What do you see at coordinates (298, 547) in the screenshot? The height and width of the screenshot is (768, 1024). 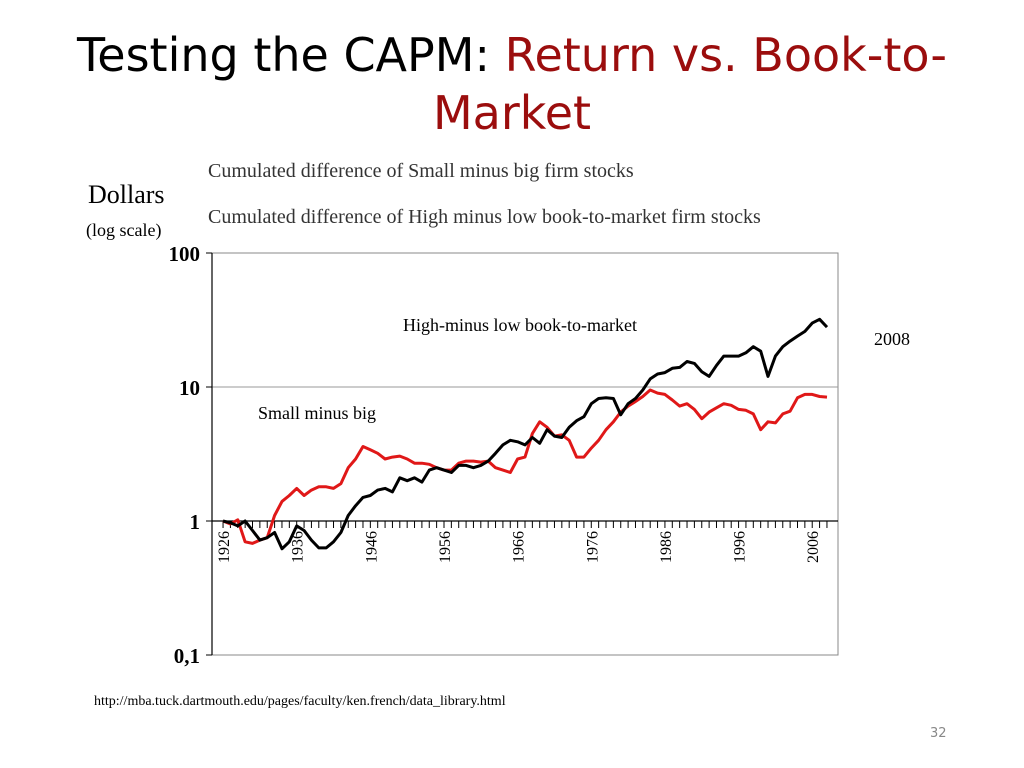 I see `x-tick-label: 1936` at bounding box center [298, 547].